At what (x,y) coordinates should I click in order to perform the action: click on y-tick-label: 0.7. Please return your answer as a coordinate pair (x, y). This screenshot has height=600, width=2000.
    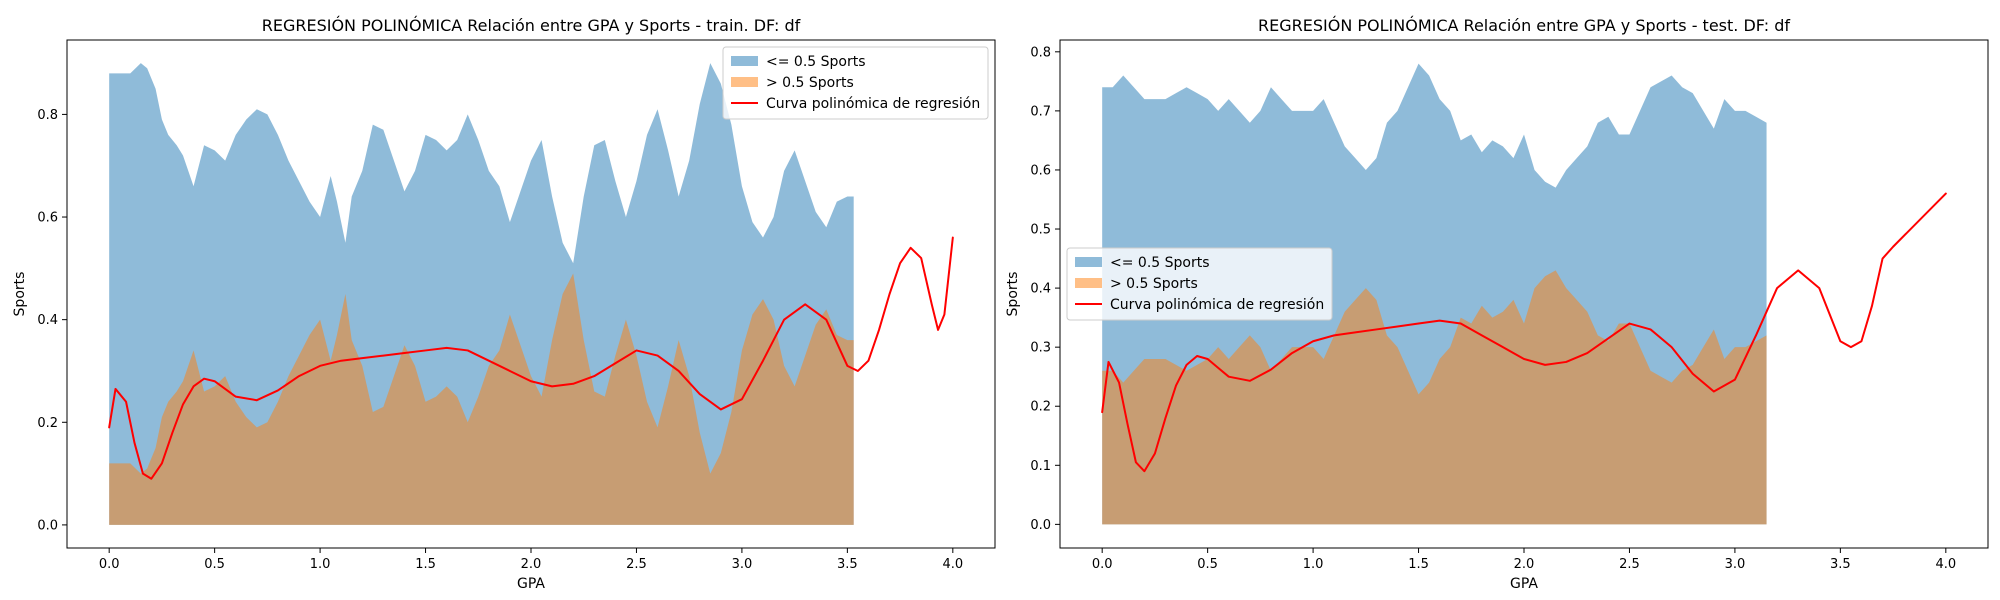
    Looking at the image, I should click on (1040, 111).